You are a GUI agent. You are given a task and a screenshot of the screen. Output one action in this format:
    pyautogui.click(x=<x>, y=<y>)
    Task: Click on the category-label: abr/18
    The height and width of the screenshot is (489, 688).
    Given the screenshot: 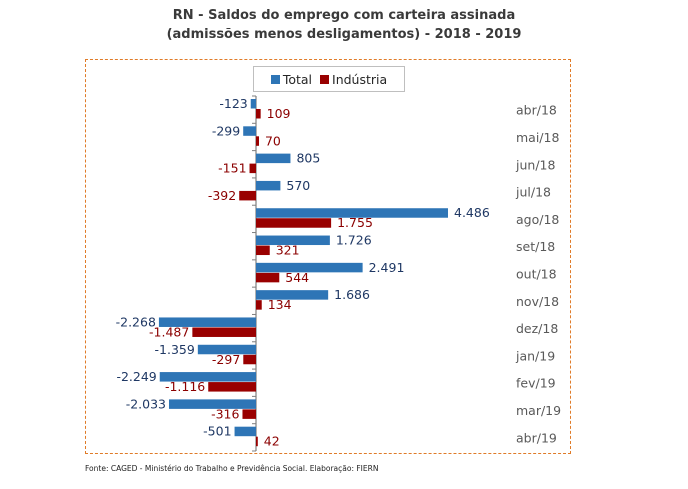 What is the action you would take?
    pyautogui.click(x=536, y=110)
    